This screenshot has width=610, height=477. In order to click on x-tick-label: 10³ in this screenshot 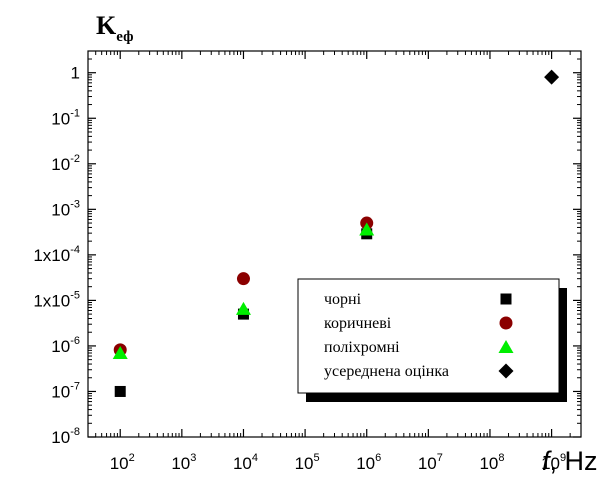, I will do `click(183, 462)`.